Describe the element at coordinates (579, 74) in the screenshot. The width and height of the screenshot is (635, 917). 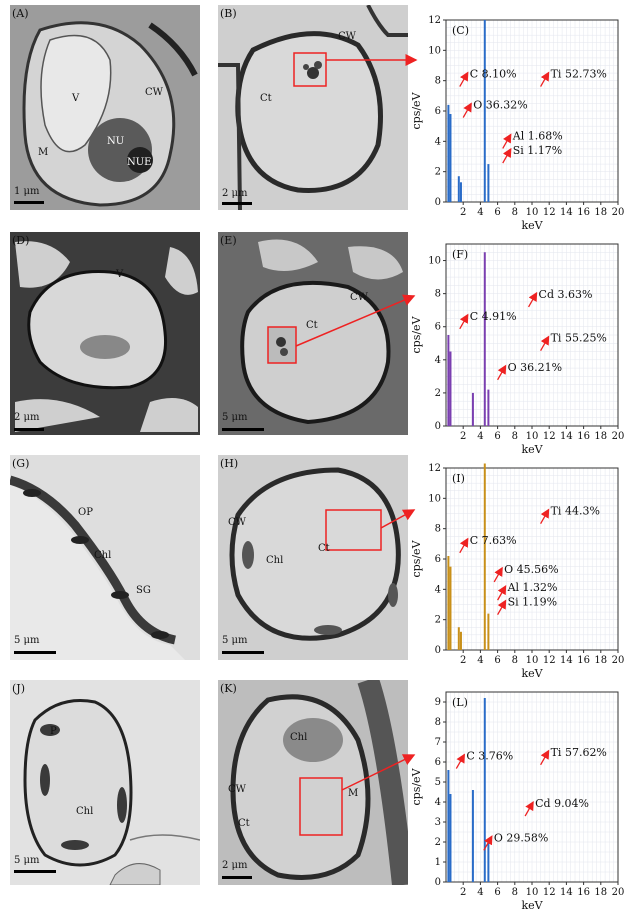
I see `annotation-label: Ti 52.73%` at that location.